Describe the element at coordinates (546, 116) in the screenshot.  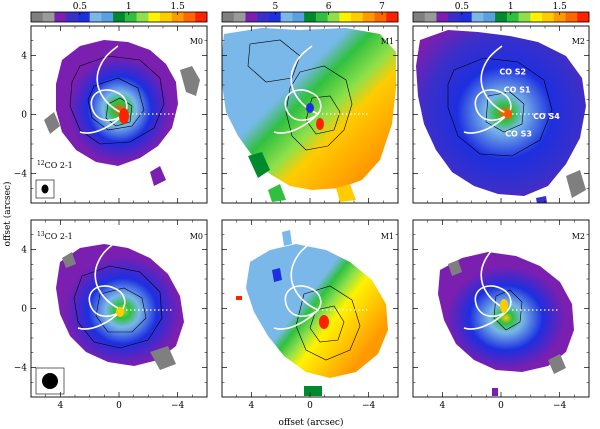
I see `segment-label-s4: CO S4` at that location.